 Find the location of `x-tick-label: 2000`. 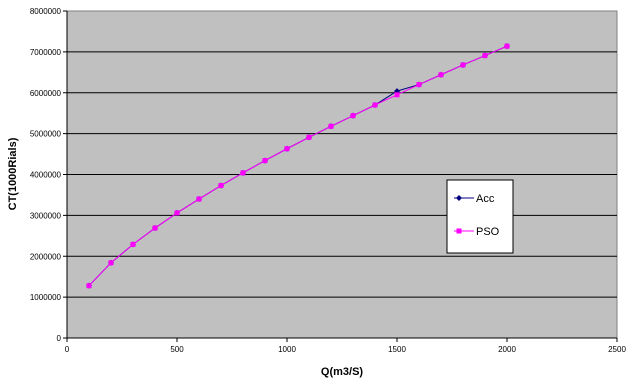

x-tick-label: 2000 is located at coordinates (507, 349).